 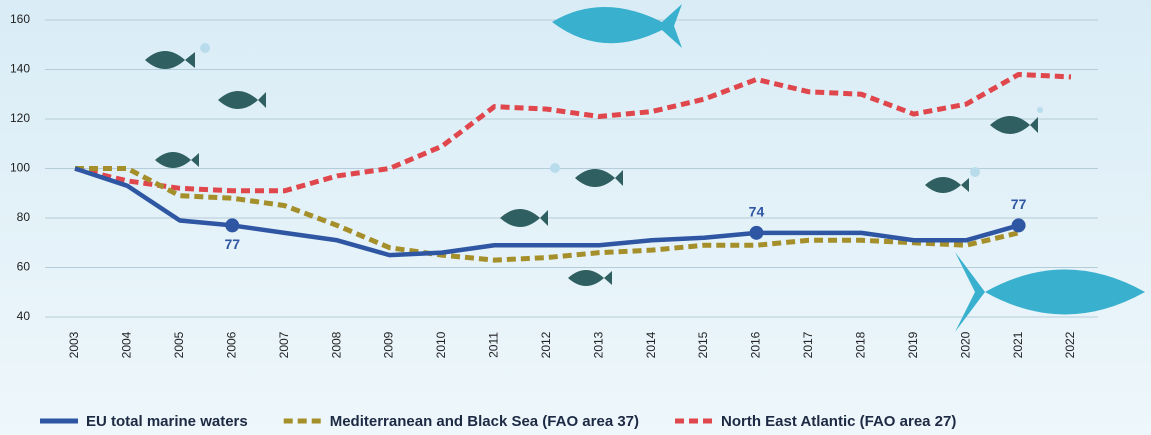 What do you see at coordinates (20, 118) in the screenshot?
I see `y-tick-label: 120` at bounding box center [20, 118].